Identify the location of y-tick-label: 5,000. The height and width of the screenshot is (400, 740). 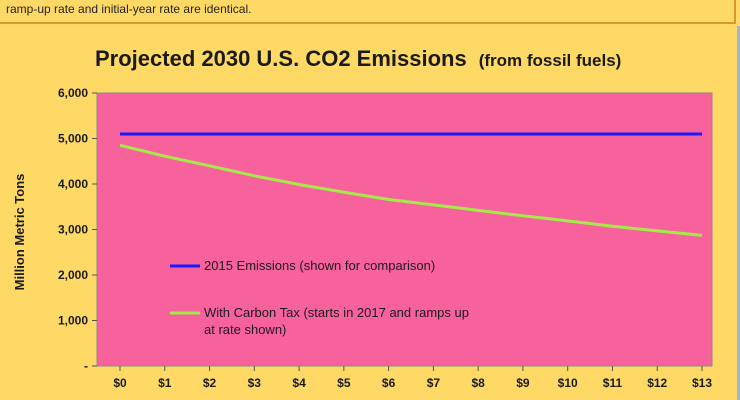
(73, 139).